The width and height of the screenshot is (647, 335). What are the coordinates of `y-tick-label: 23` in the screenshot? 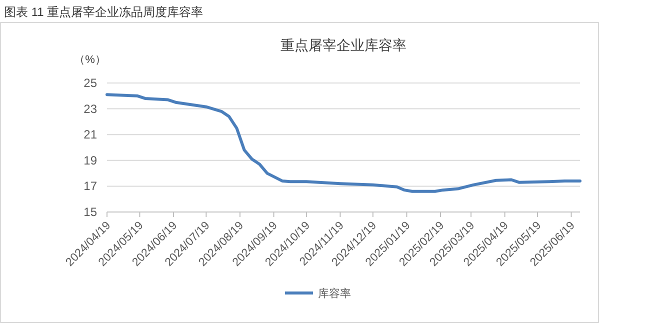 It's located at (91, 109).